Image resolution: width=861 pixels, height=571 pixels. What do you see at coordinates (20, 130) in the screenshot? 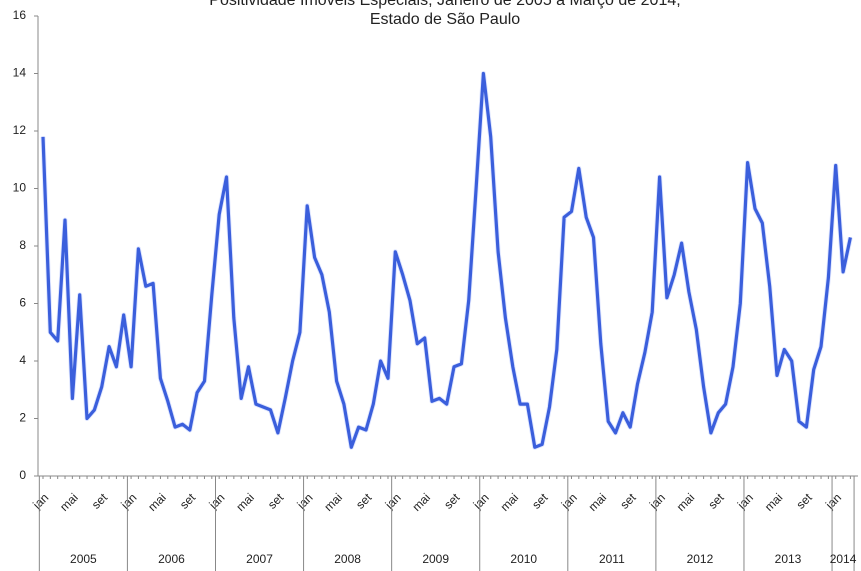
I see `y-tick-label: 12` at bounding box center [20, 130].